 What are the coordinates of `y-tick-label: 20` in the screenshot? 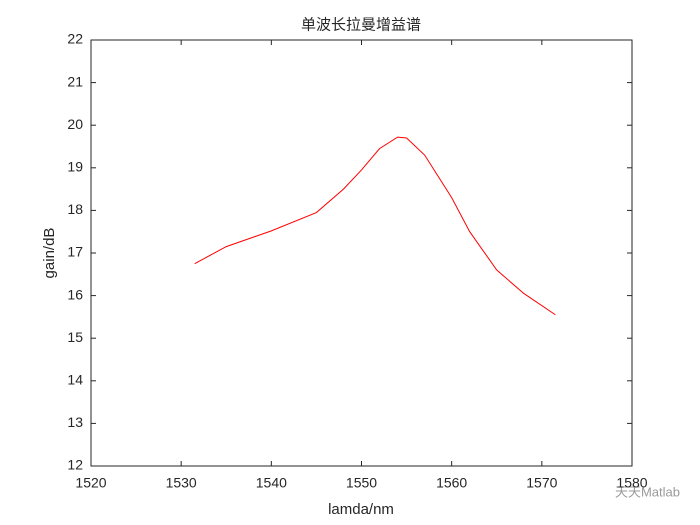 It's located at (75, 124).